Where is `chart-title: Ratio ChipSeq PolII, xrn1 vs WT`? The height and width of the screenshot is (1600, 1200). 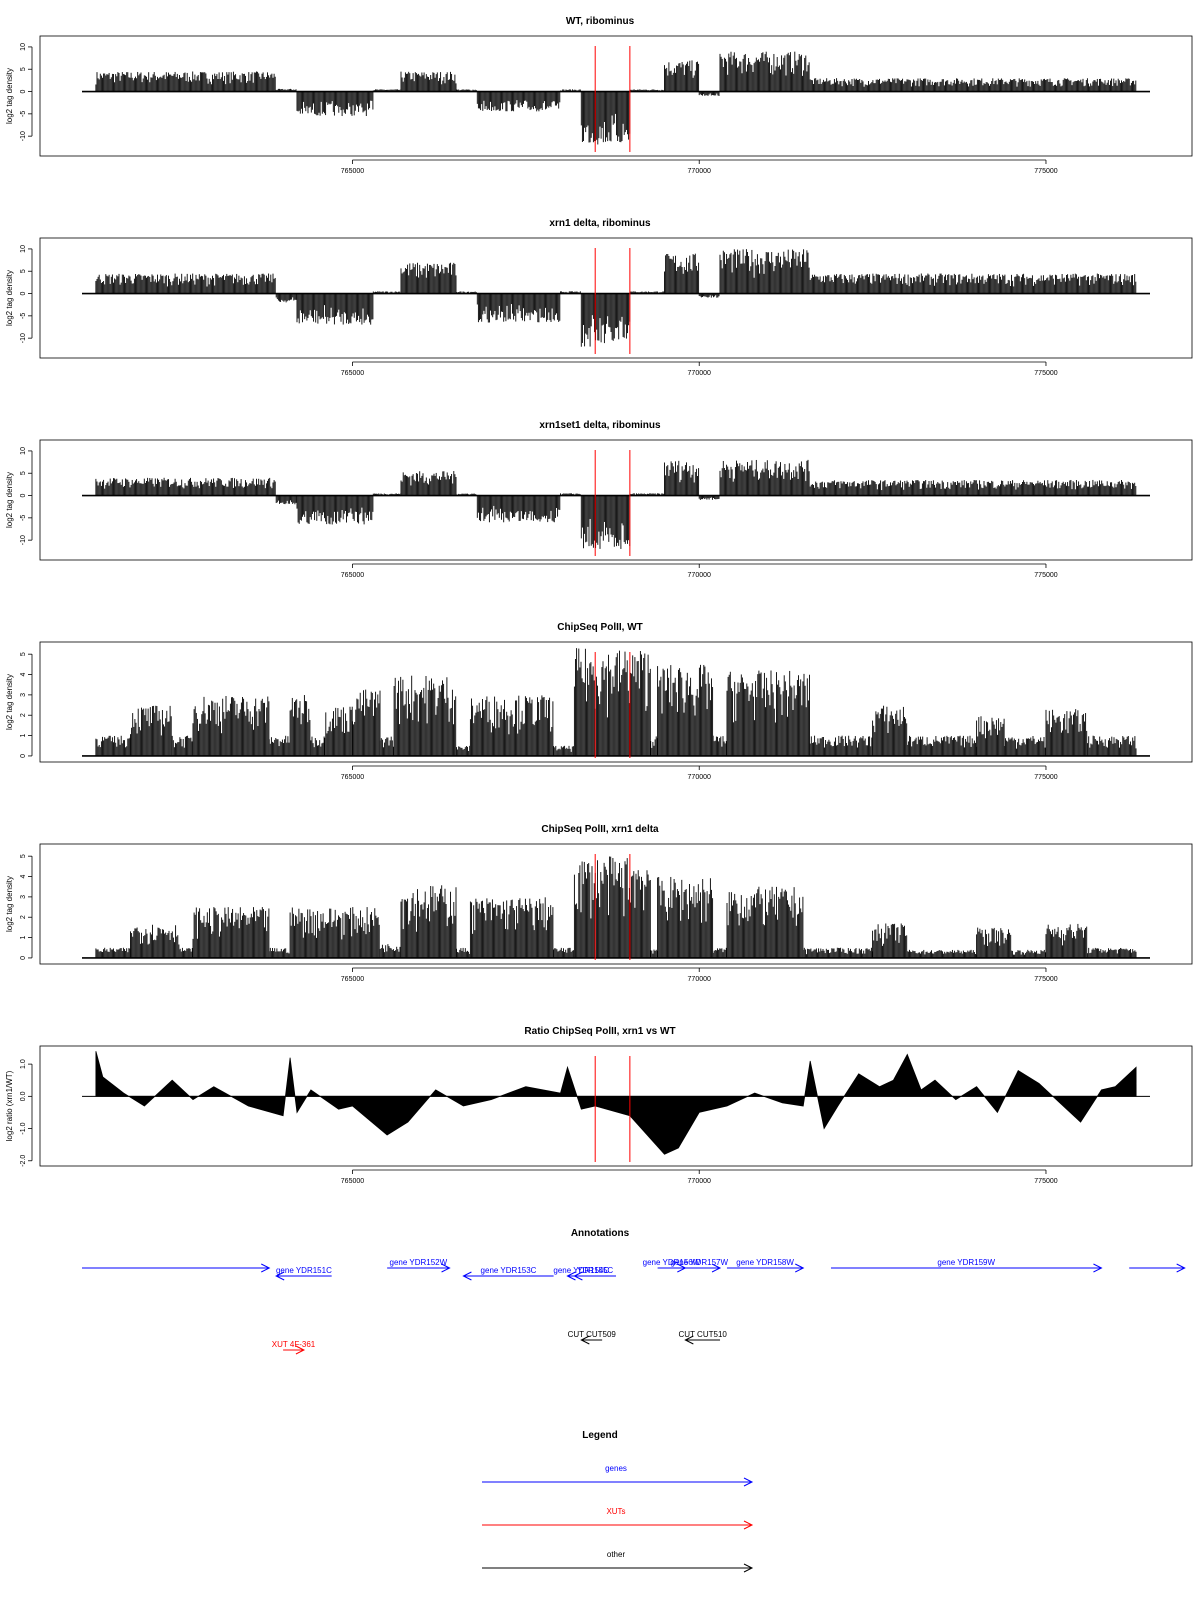 chart-title: Ratio ChipSeq PolII, xrn1 vs WT is located at coordinates (599, 1031).